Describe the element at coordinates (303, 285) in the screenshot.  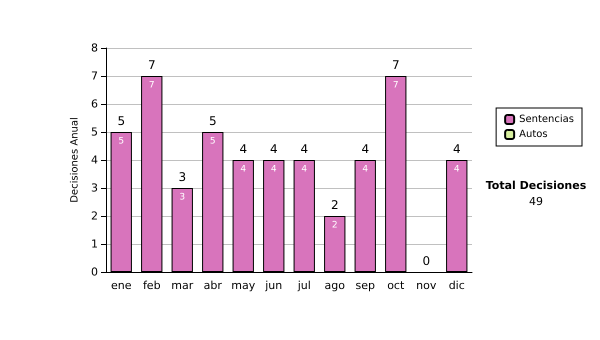
I see `x-tick-label: jul` at that location.